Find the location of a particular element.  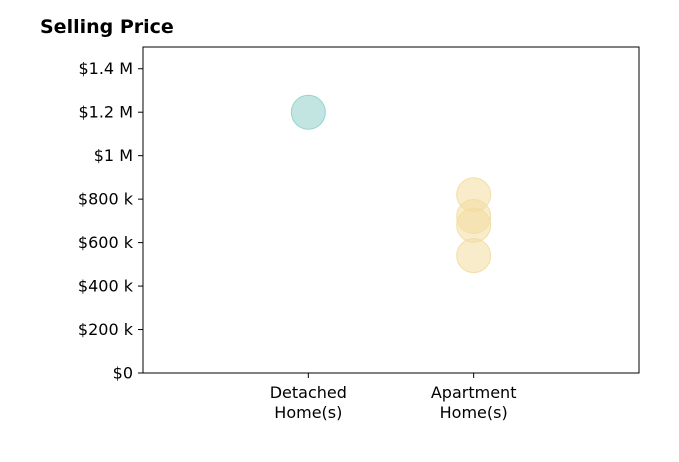

x-tick-label: Apartment Home(s) is located at coordinates (474, 402).